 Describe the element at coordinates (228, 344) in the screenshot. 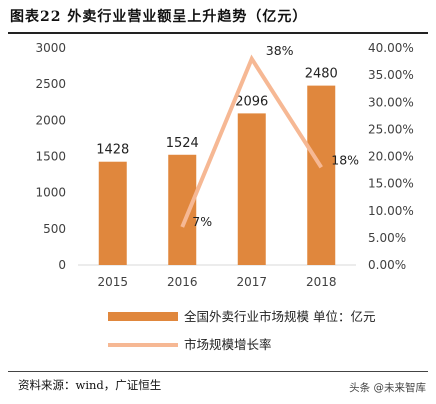

I see `legend-line-label: 市场规模增长率` at that location.